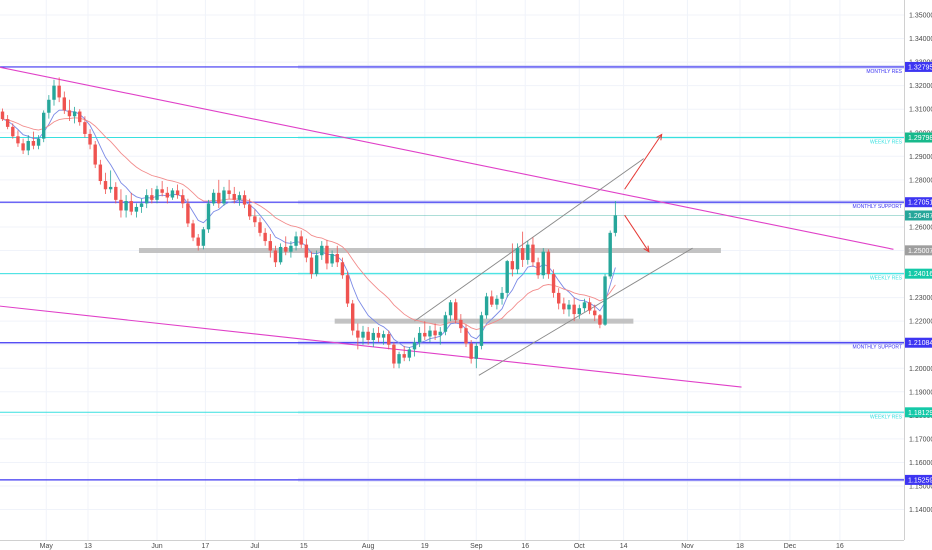  What do you see at coordinates (920, 39) in the screenshot?
I see `price-tick-label: 1.34000` at bounding box center [920, 39].